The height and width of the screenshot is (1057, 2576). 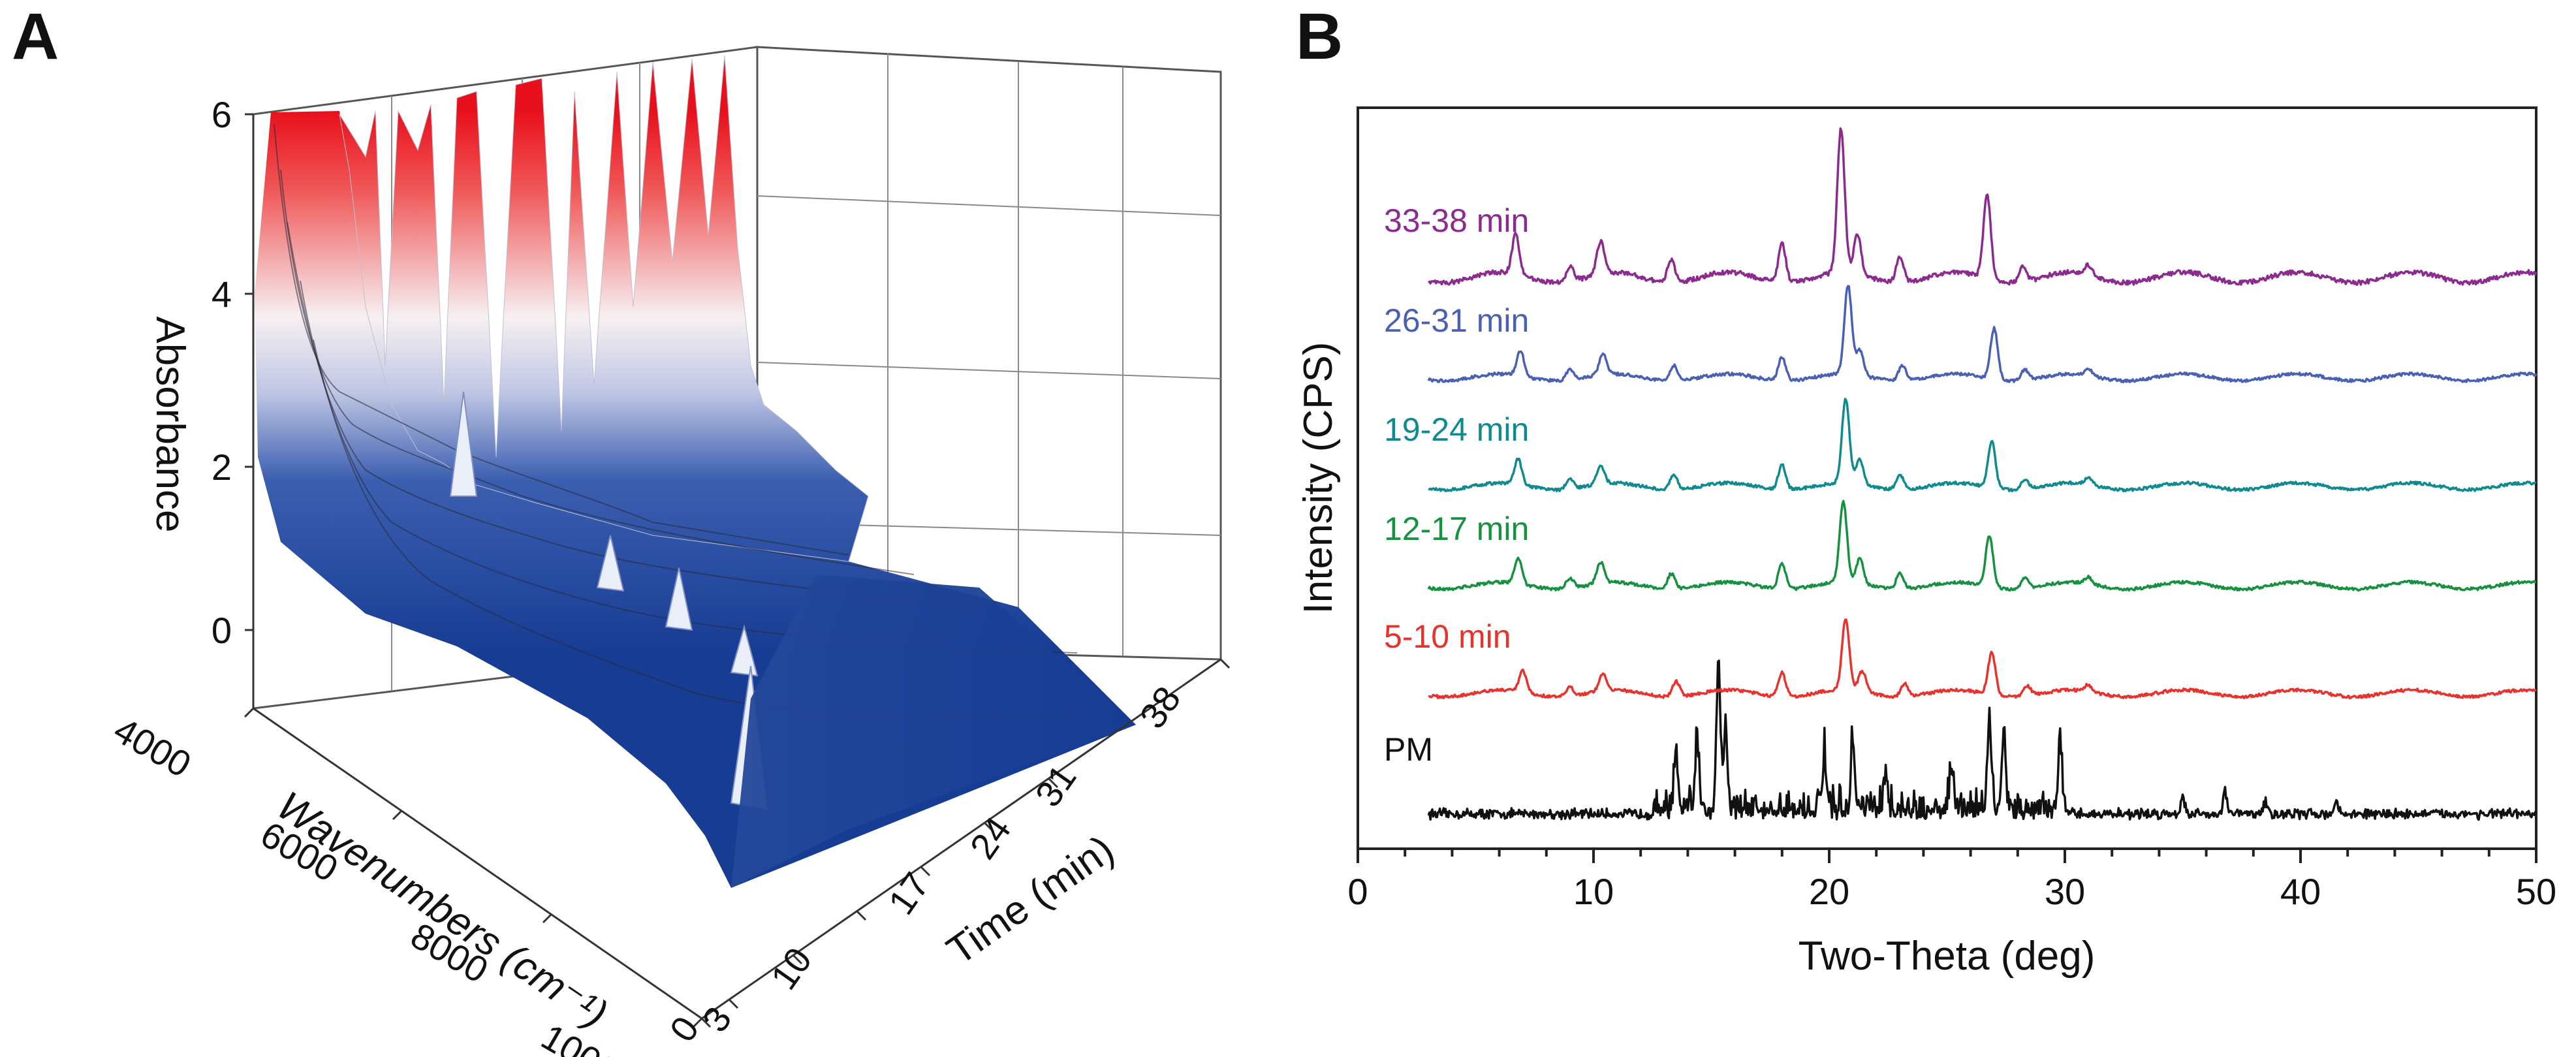 I want to click on panel-b-x-axis-title: Two-Theta (deg), so click(x=1947, y=956).